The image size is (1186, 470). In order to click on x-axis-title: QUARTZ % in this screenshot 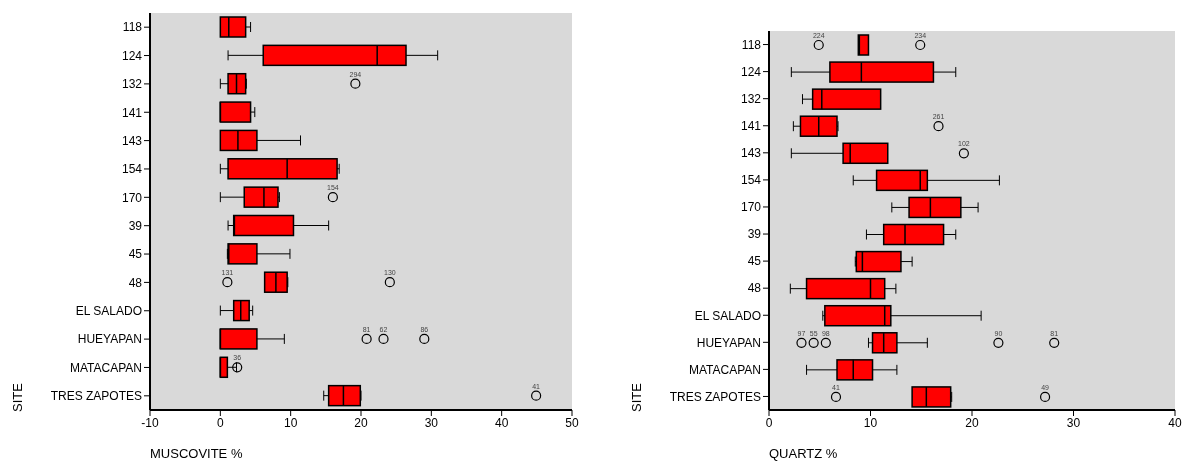, I will do `click(803, 453)`.